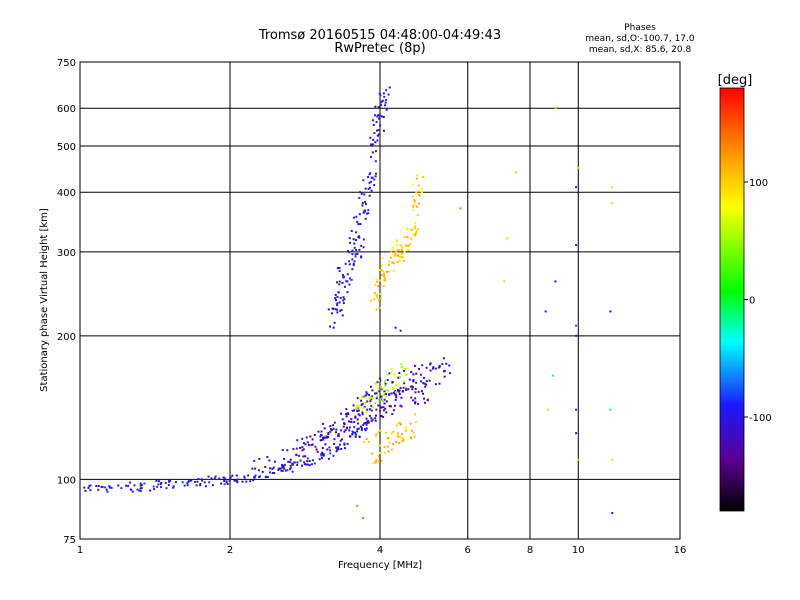 The height and width of the screenshot is (600, 800). Describe the element at coordinates (66, 302) in the screenshot. I see `y-axis-ticks: 75 100 200 300 400 500 600 750` at that location.